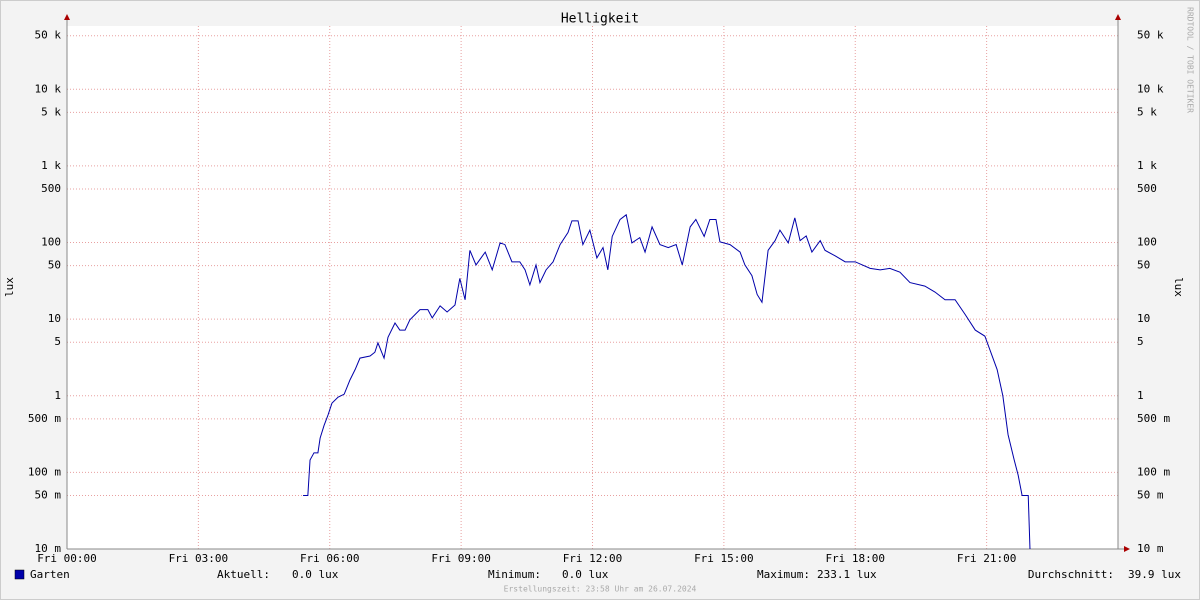  What do you see at coordinates (19, 574) in the screenshot?
I see `legend-swatch` at bounding box center [19, 574].